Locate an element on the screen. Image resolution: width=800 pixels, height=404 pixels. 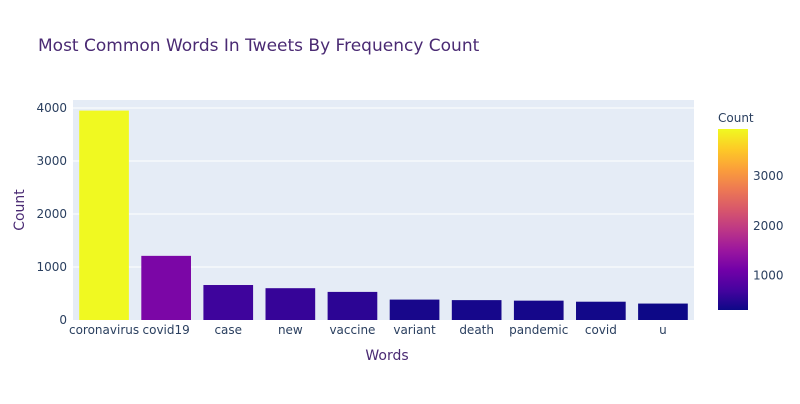
bar-pandemic is located at coordinates (538, 310).